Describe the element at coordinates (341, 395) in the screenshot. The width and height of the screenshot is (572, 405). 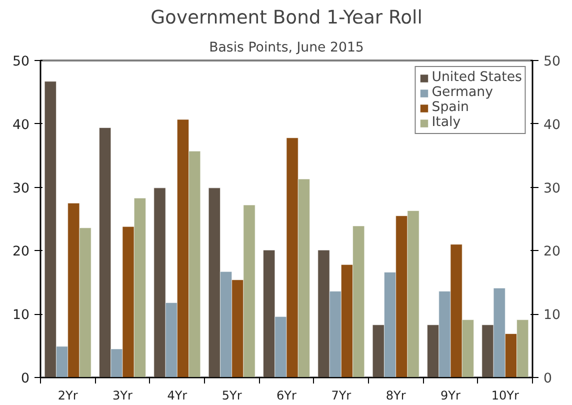
I see `x-tick-label: 7Yr` at that location.